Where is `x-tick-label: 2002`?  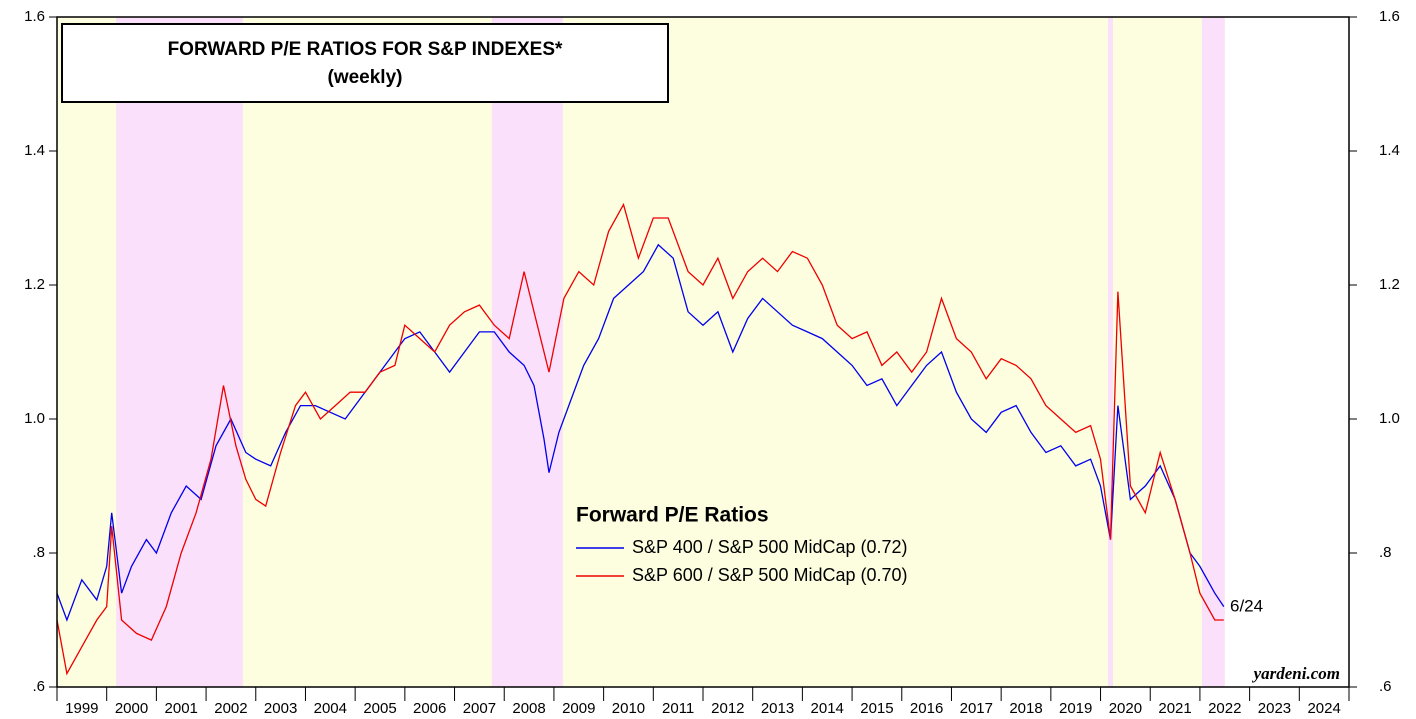 x-tick-label: 2002 is located at coordinates (230, 708).